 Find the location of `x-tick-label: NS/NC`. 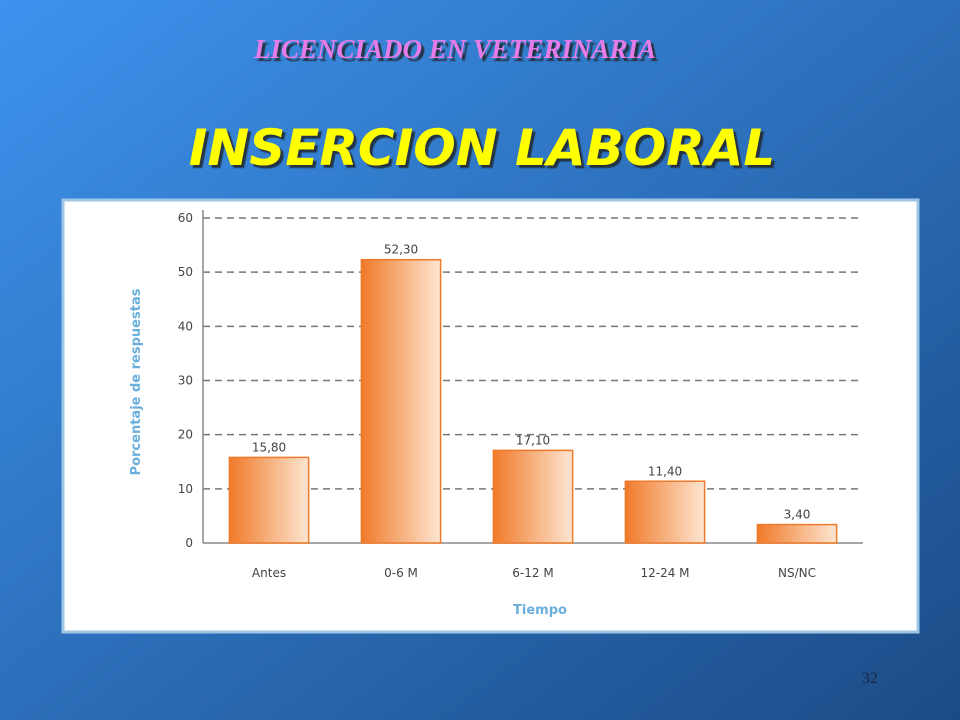

x-tick-label: NS/NC is located at coordinates (797, 573).